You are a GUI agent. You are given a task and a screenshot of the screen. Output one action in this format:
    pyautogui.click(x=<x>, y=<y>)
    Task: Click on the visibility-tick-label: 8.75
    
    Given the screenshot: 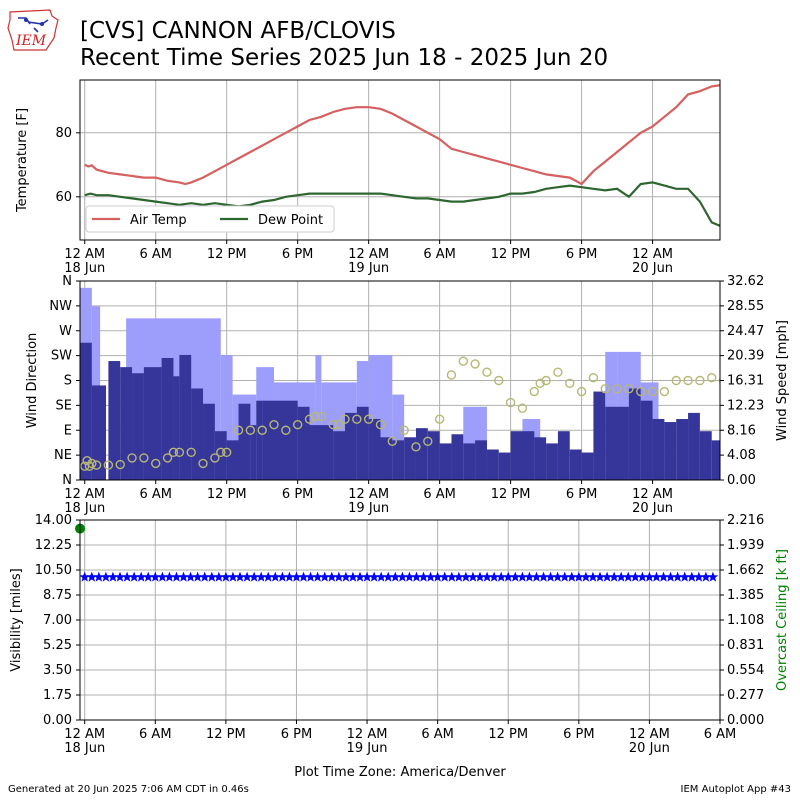 What is the action you would take?
    pyautogui.click(x=57, y=595)
    